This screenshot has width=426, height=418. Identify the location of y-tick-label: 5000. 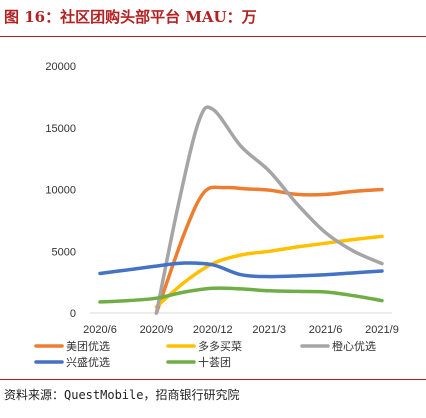
(64, 252).